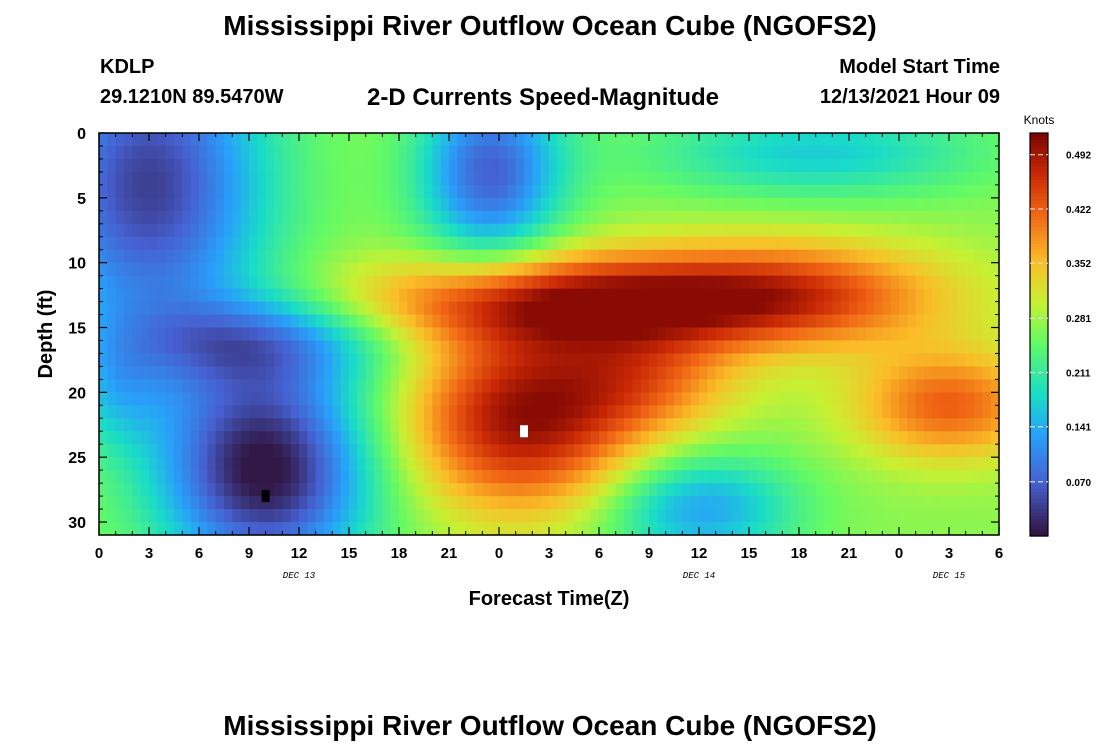  I want to click on x-tick-label: 3, so click(149, 553).